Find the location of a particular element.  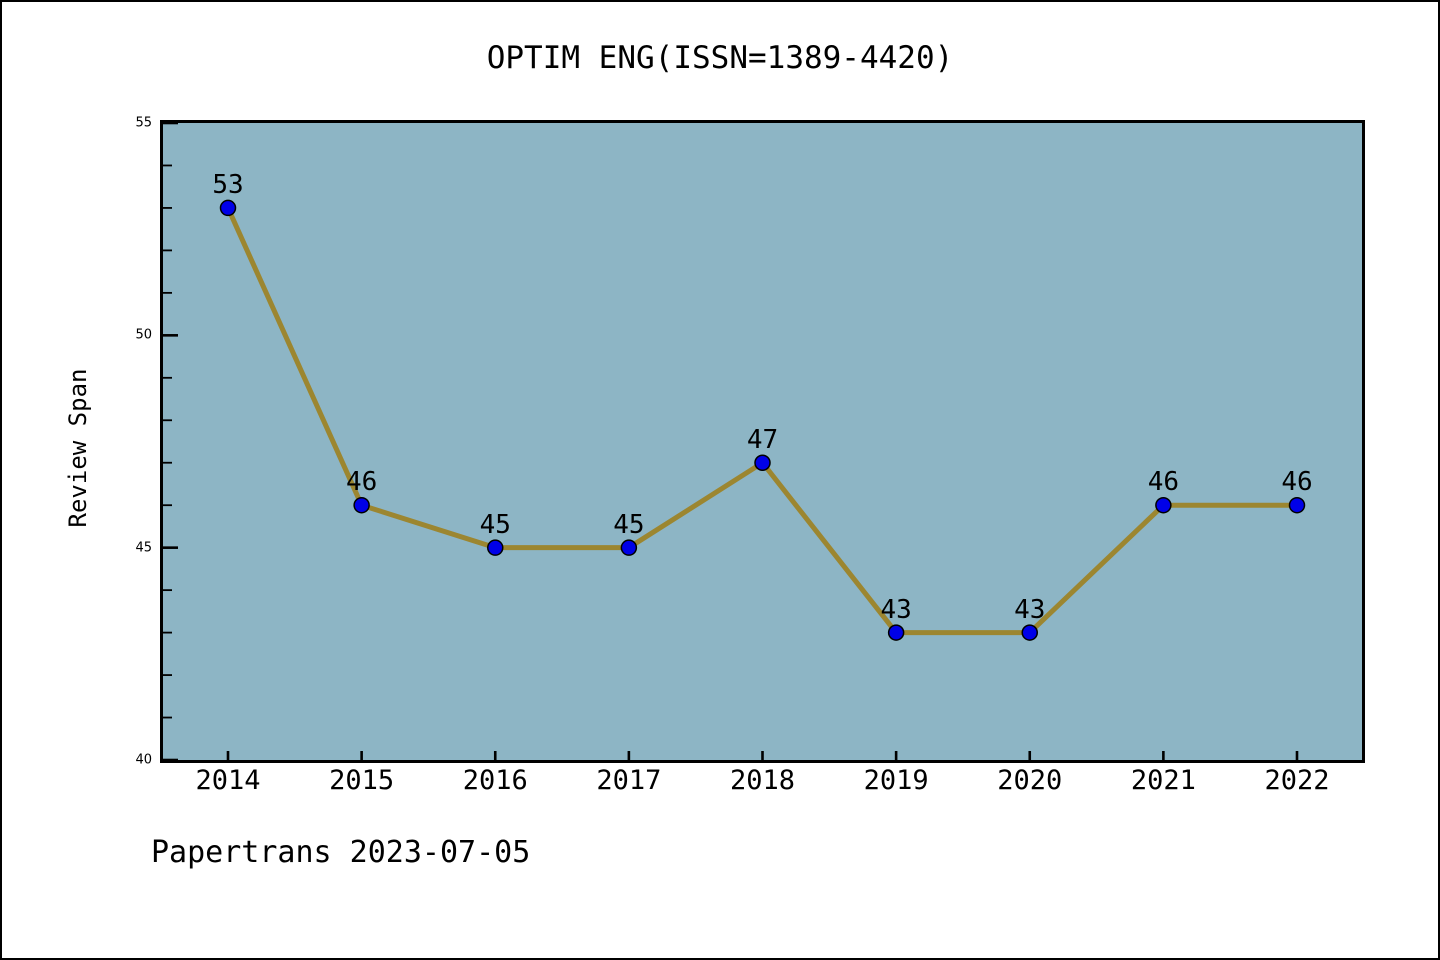

x-tick-label: 2019 is located at coordinates (896, 780).